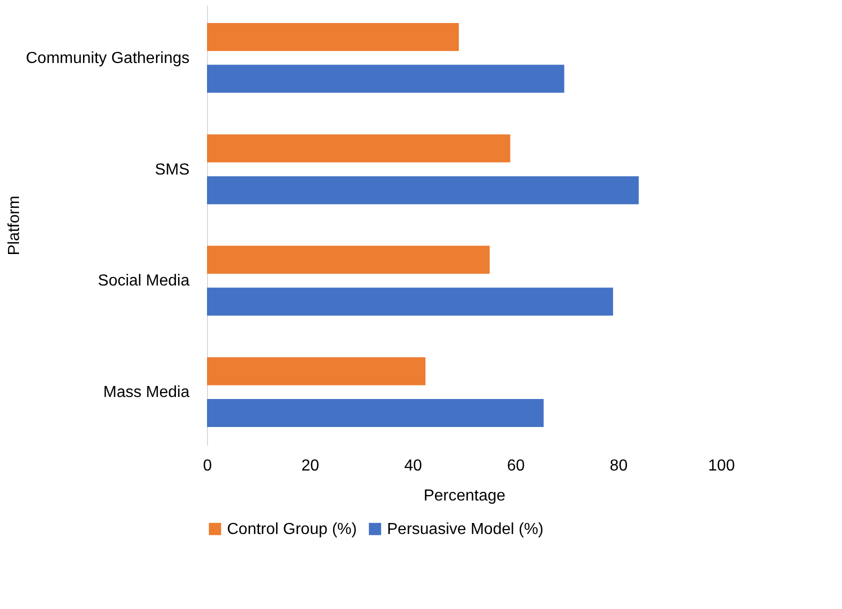  What do you see at coordinates (516, 466) in the screenshot?
I see `x-tick-label: 60` at bounding box center [516, 466].